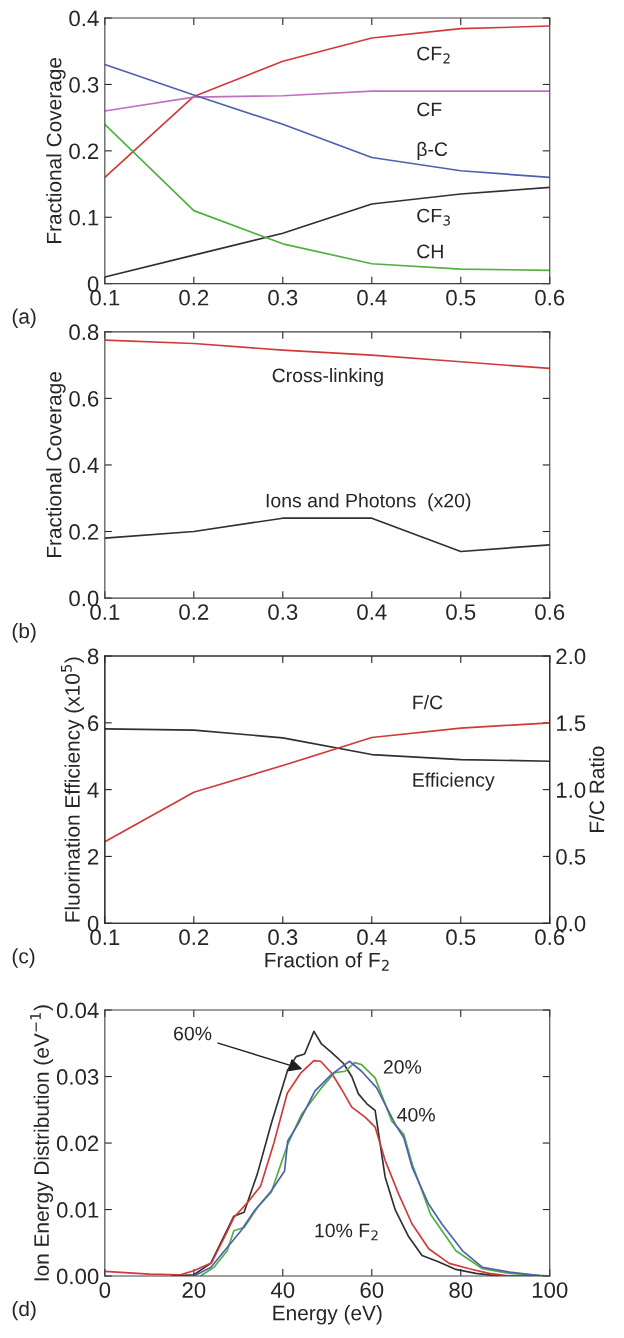 The height and width of the screenshot is (1338, 624). I want to click on y-tick-label: 4, so click(93, 790).